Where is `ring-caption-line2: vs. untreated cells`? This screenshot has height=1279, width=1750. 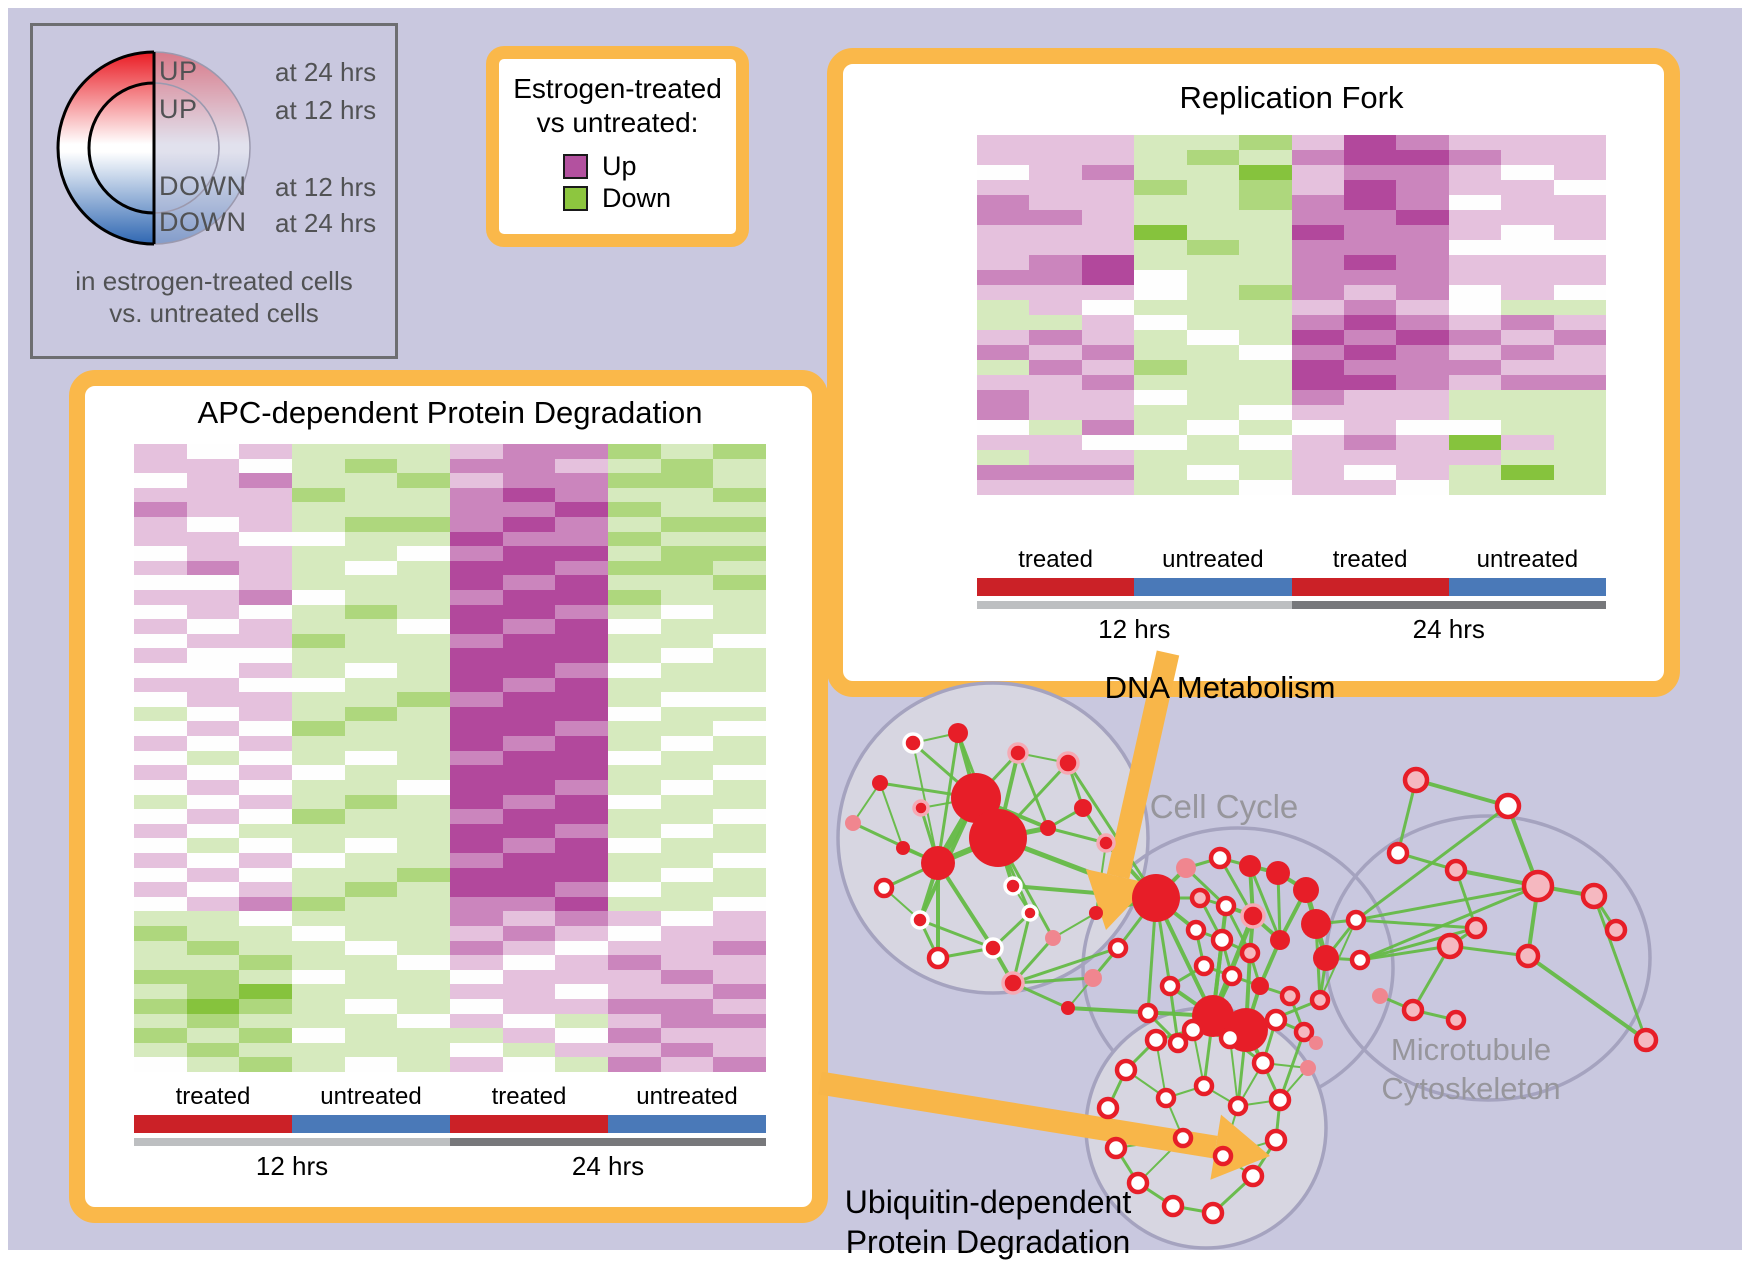
ring-caption-line2: vs. untreated cells is located at coordinates (214, 313).